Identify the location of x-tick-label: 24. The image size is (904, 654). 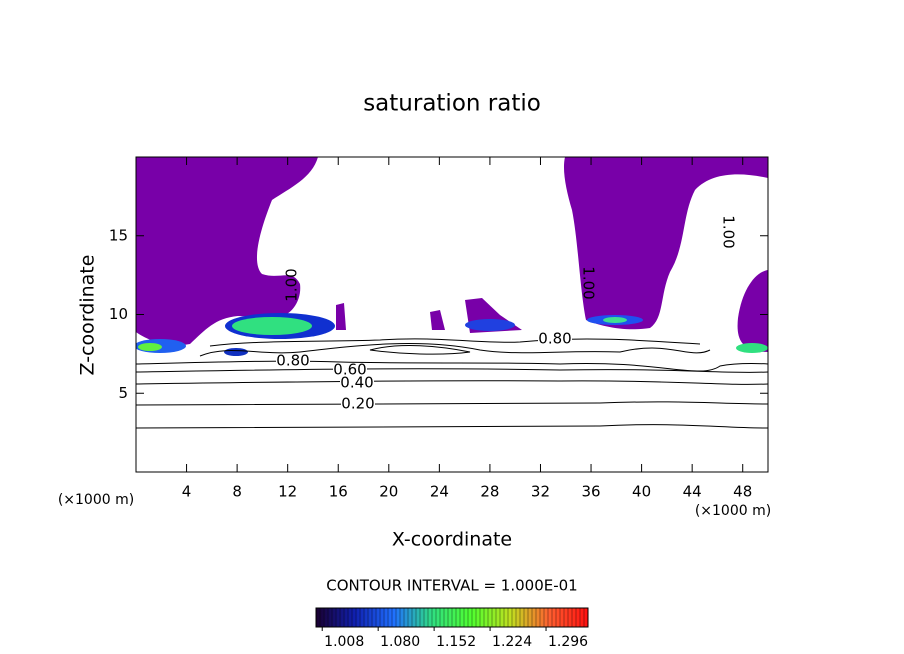
(439, 492).